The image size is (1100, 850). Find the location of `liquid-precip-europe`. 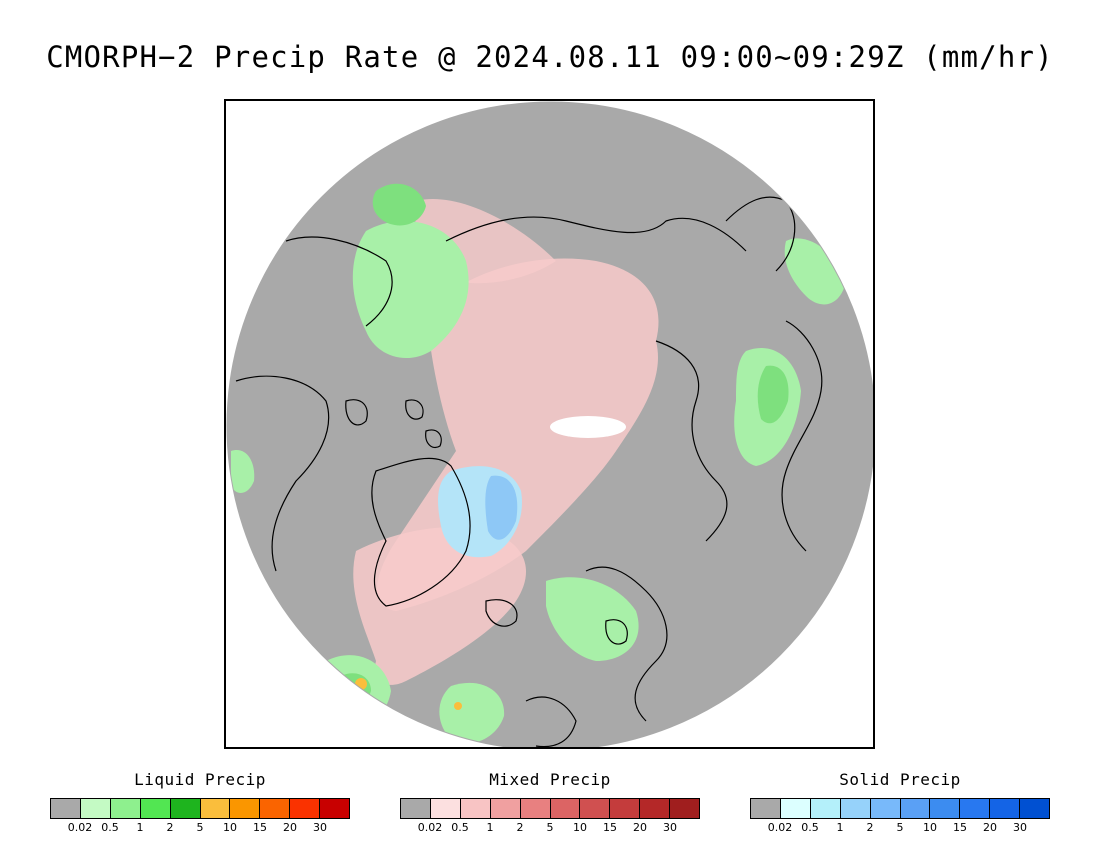

liquid-precip-europe is located at coordinates (592, 619).